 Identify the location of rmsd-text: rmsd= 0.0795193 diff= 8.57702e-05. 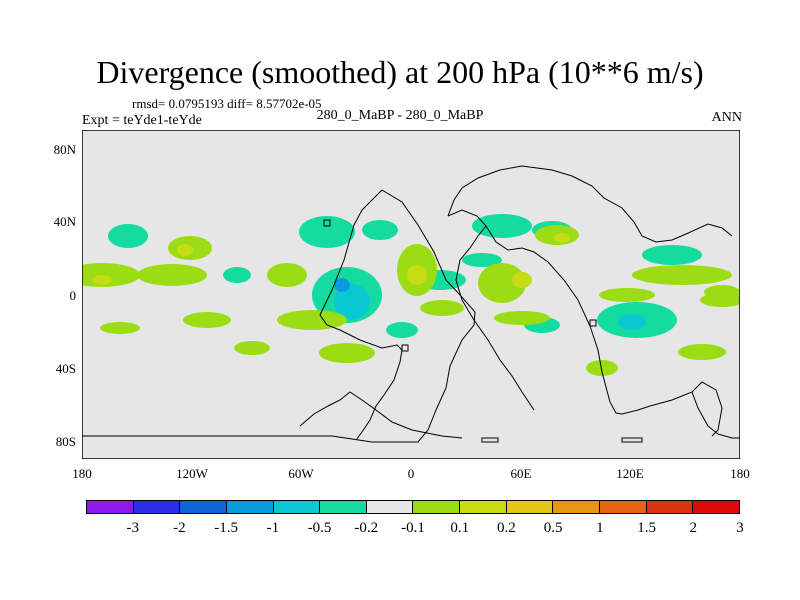
(227, 103).